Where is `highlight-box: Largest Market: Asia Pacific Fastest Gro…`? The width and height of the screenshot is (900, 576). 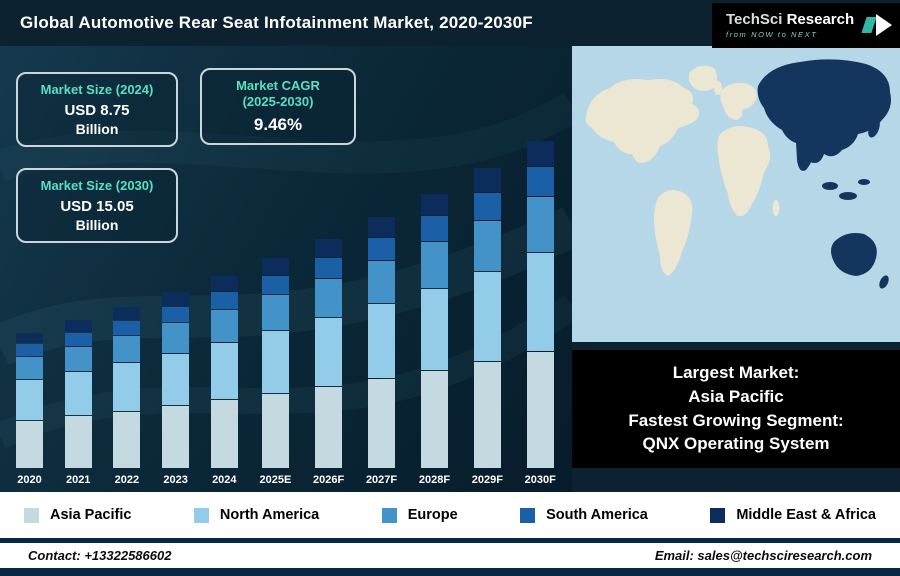 highlight-box: Largest Market: Asia Pacific Fastest Gro… is located at coordinates (736, 409).